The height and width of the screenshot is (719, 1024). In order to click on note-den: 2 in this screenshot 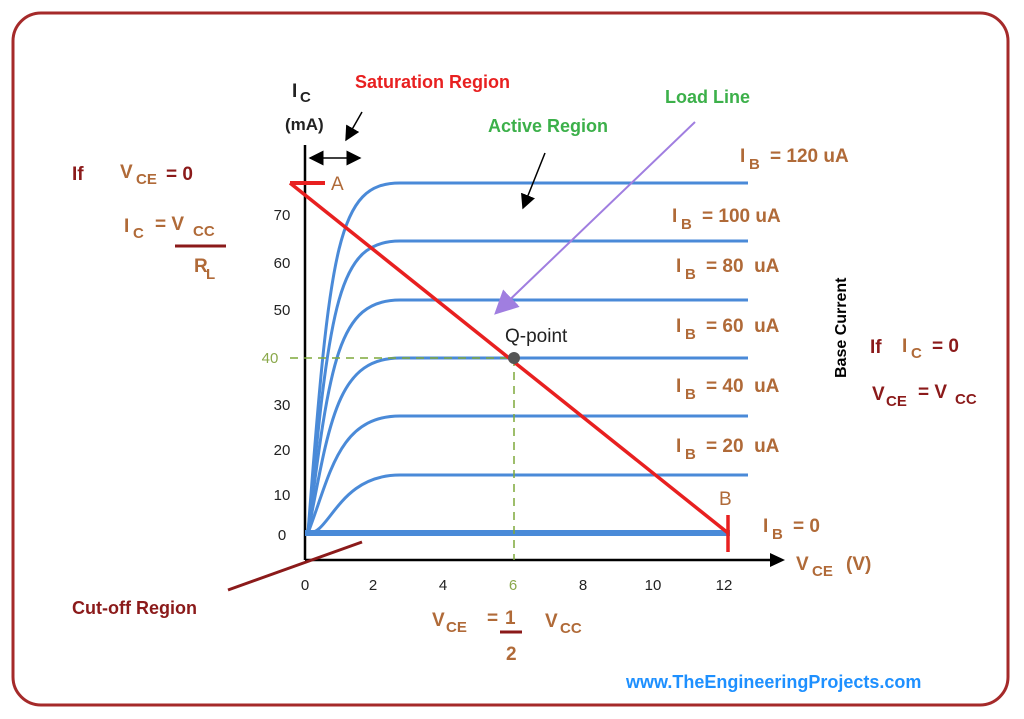, I will do `click(511, 654)`.